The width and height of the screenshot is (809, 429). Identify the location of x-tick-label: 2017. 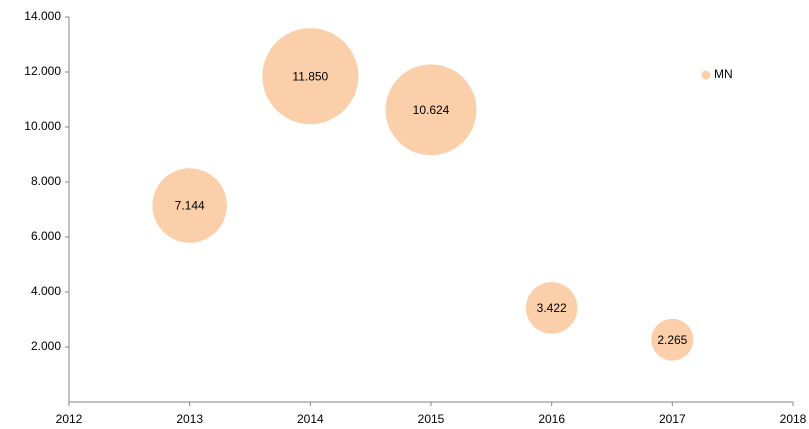
(672, 419).